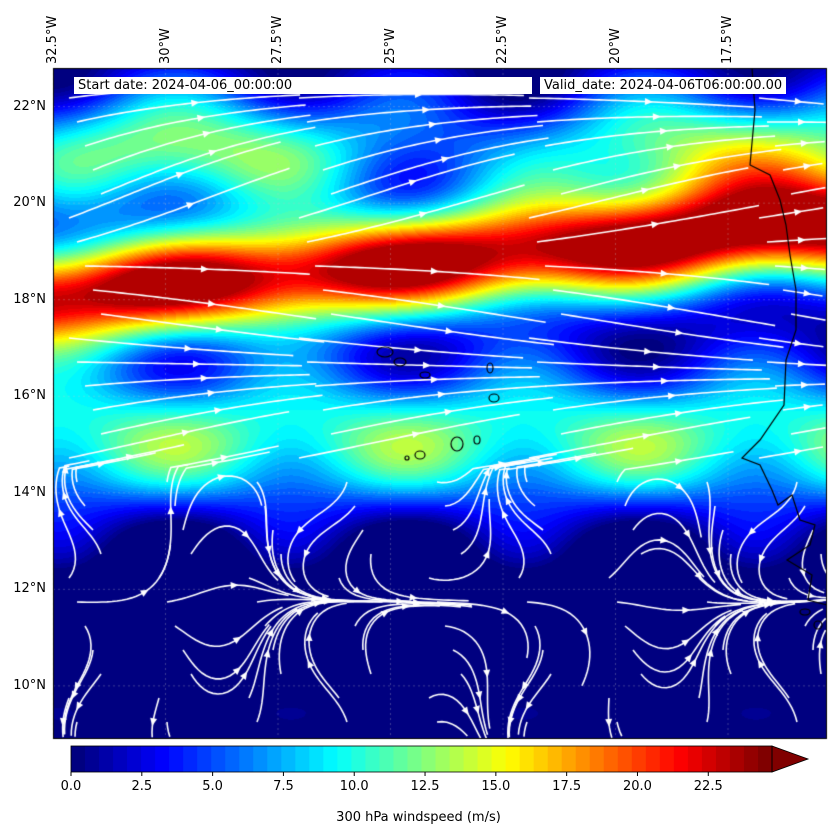 The image size is (837, 836). What do you see at coordinates (637, 786) in the screenshot?
I see `colorbar-tick-label: 20.0` at bounding box center [637, 786].